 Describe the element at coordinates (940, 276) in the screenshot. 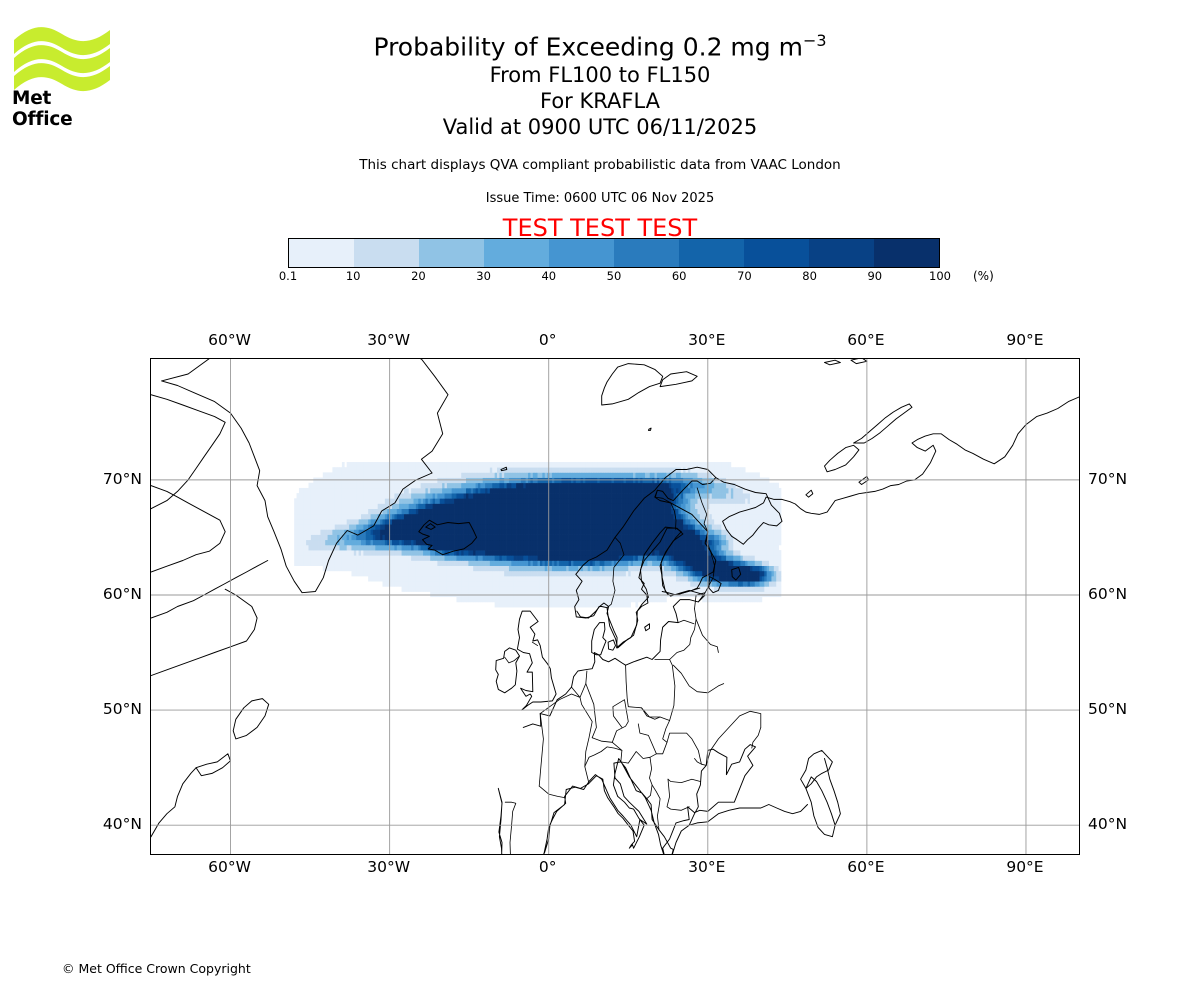

I see `colorbar-tick-100: 100` at that location.